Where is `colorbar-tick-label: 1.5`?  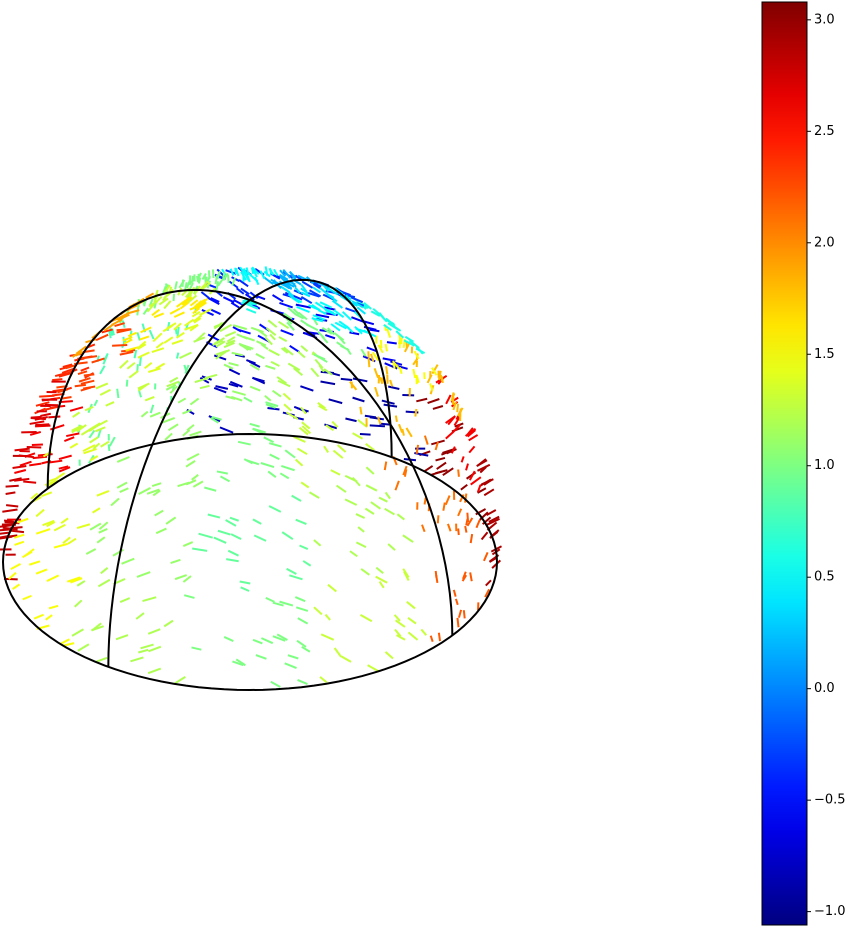 colorbar-tick-label: 1.5 is located at coordinates (824, 354).